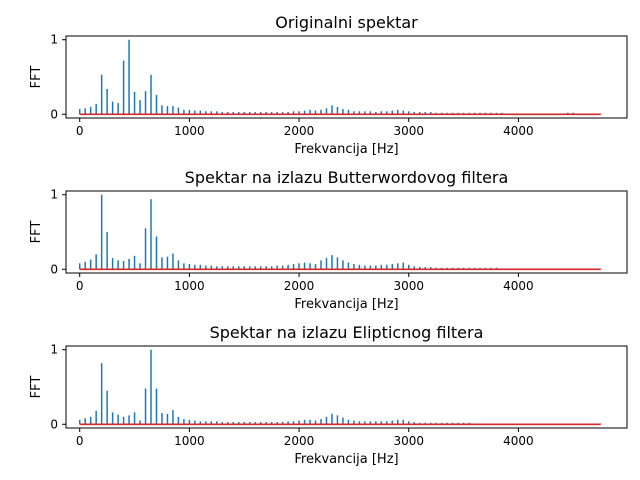 This screenshot has width=640, height=480. What do you see at coordinates (346, 22) in the screenshot?
I see `chart-title: Originalni spektar` at bounding box center [346, 22].